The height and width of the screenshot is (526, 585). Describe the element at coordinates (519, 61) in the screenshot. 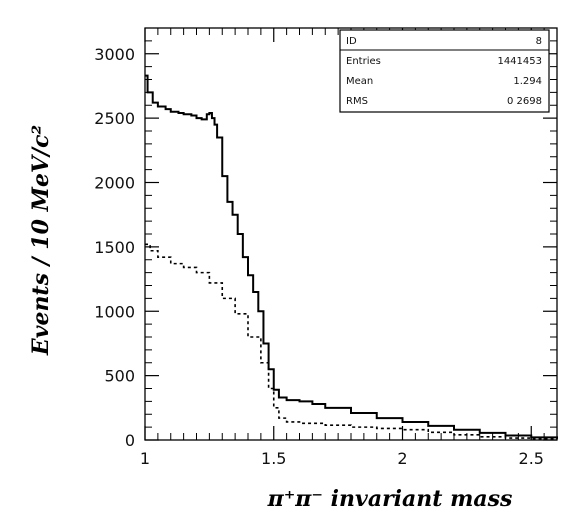

I see `stats-value-entries: 1441453` at that location.